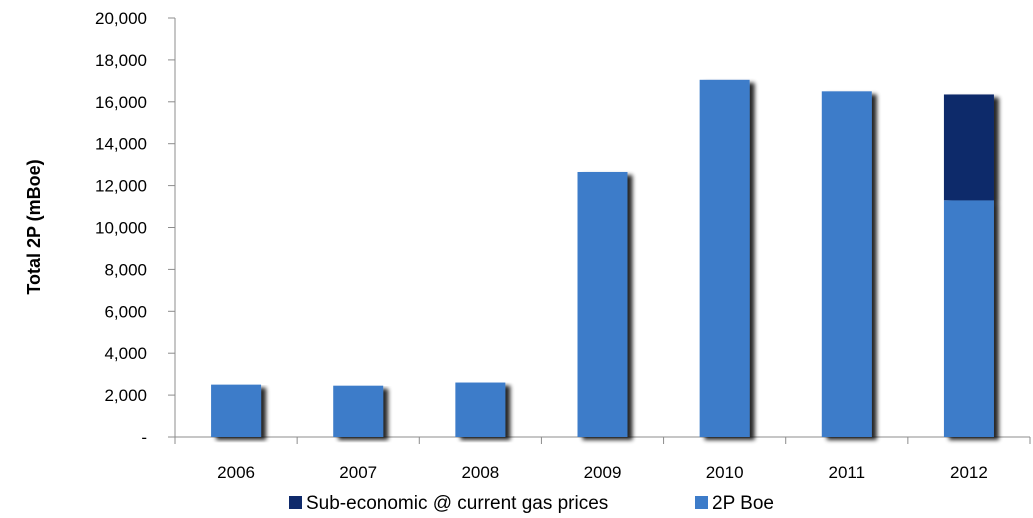  I want to click on bar-stack-2006, so click(236, 410).